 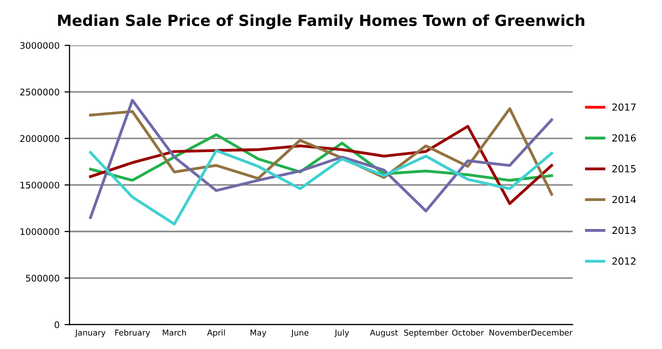 I want to click on legend-label: 2017, so click(x=624, y=107).